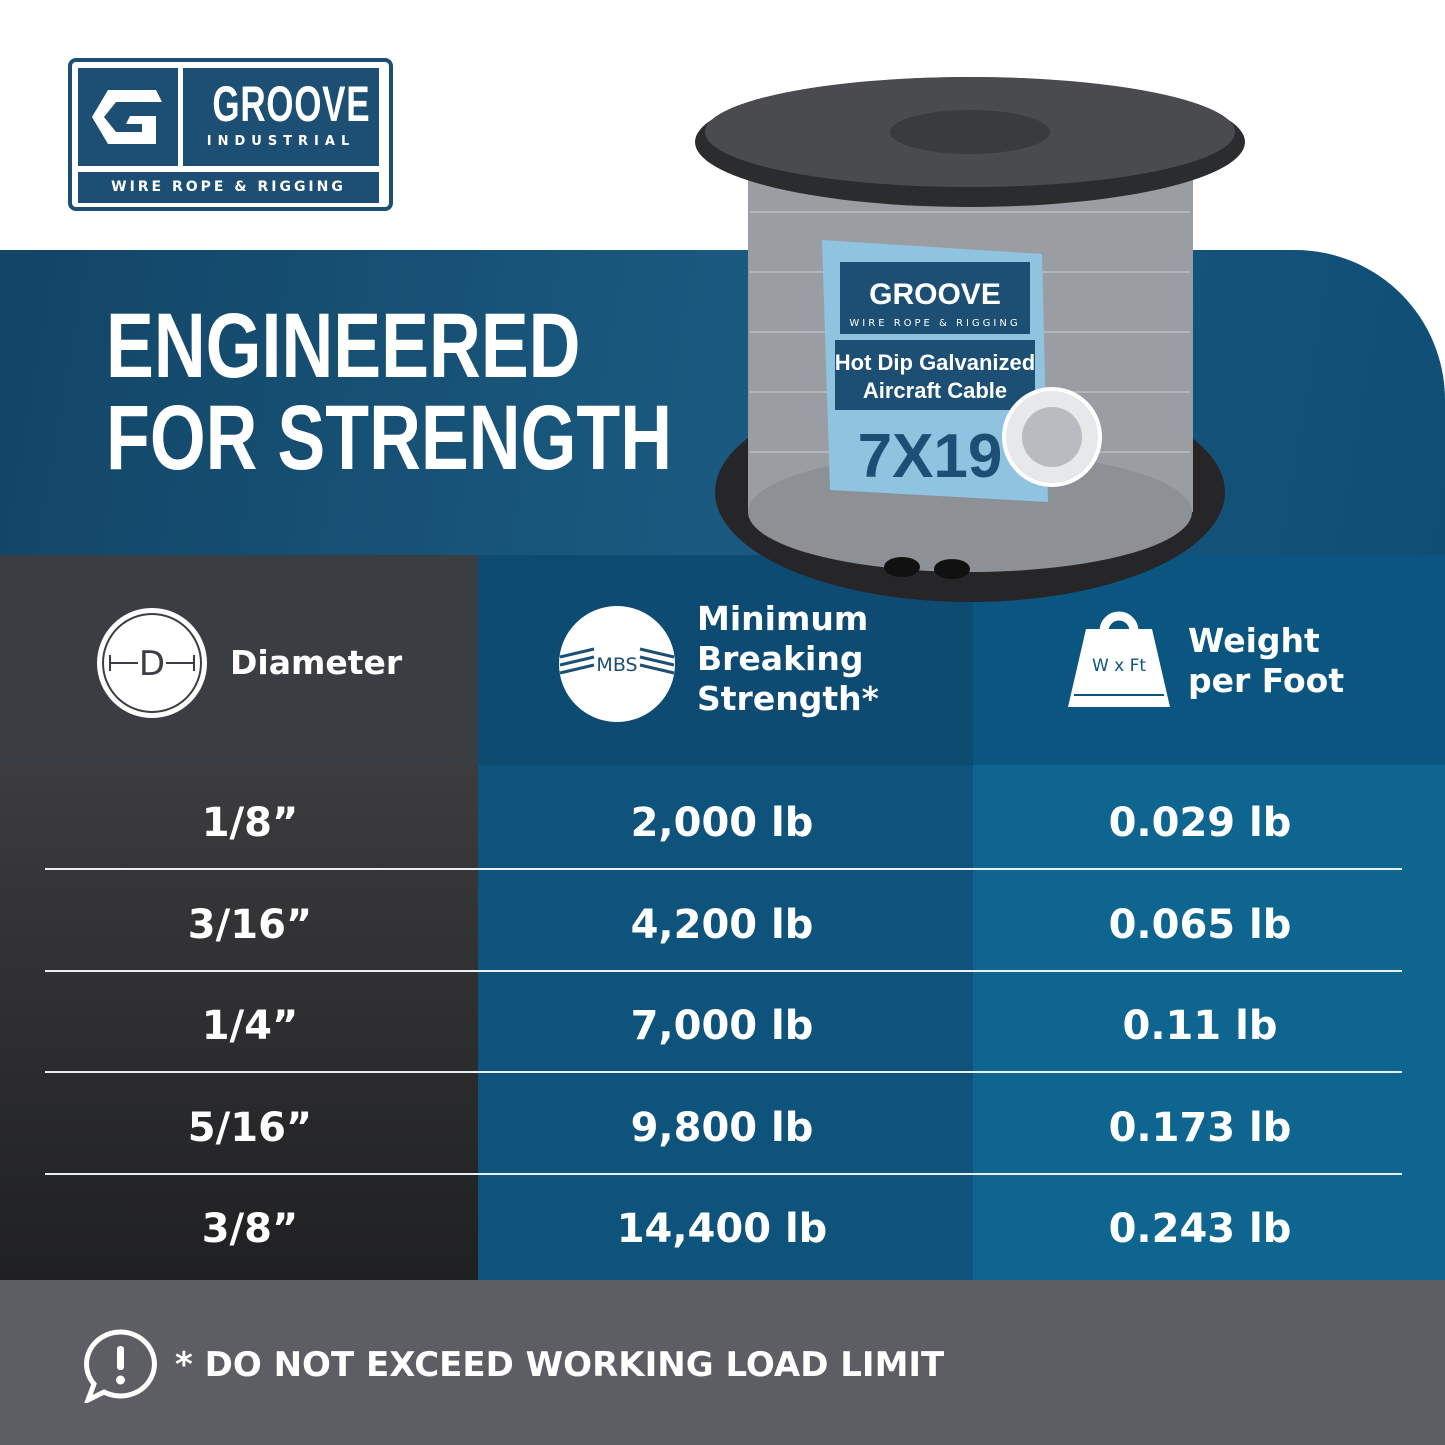 Image resolution: width=1445 pixels, height=1445 pixels. Describe the element at coordinates (722, 924) in the screenshot. I see `cell-mbs: 4,200 lb` at that location.